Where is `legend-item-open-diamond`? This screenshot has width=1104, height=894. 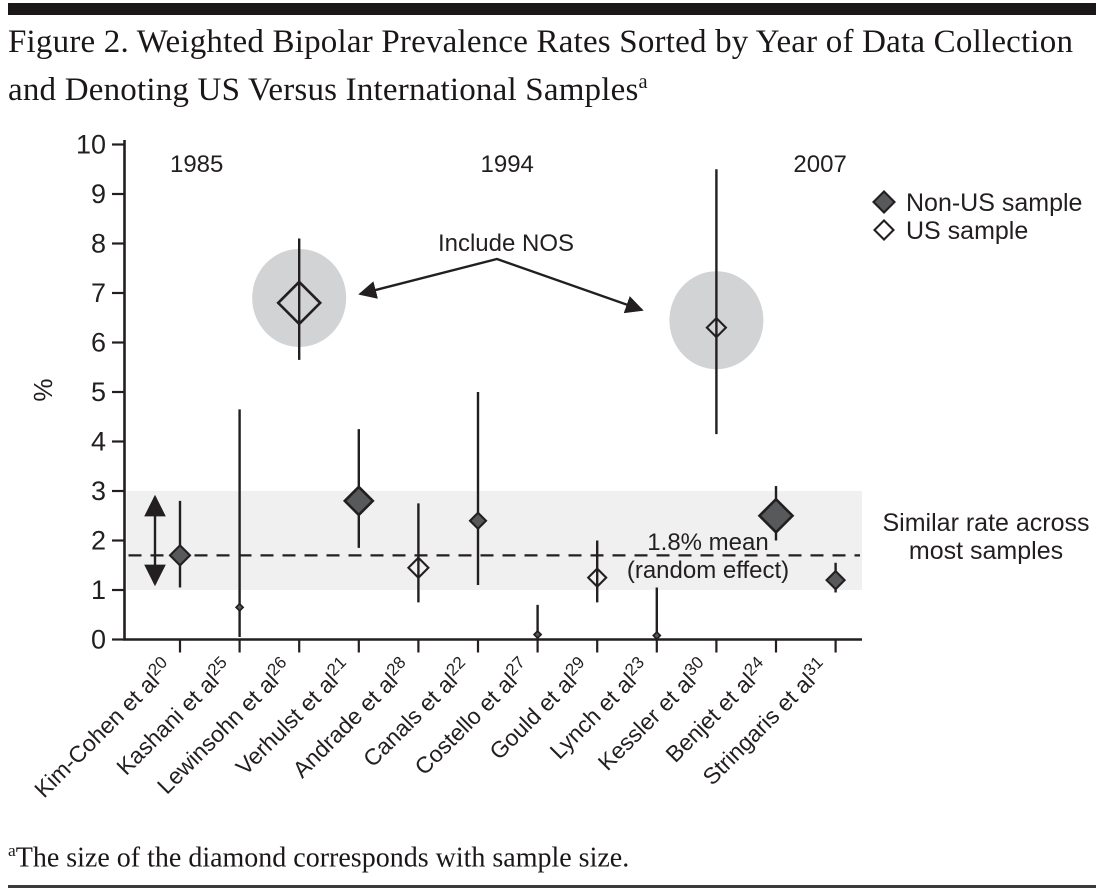 legend-item-open-diamond is located at coordinates (884, 230).